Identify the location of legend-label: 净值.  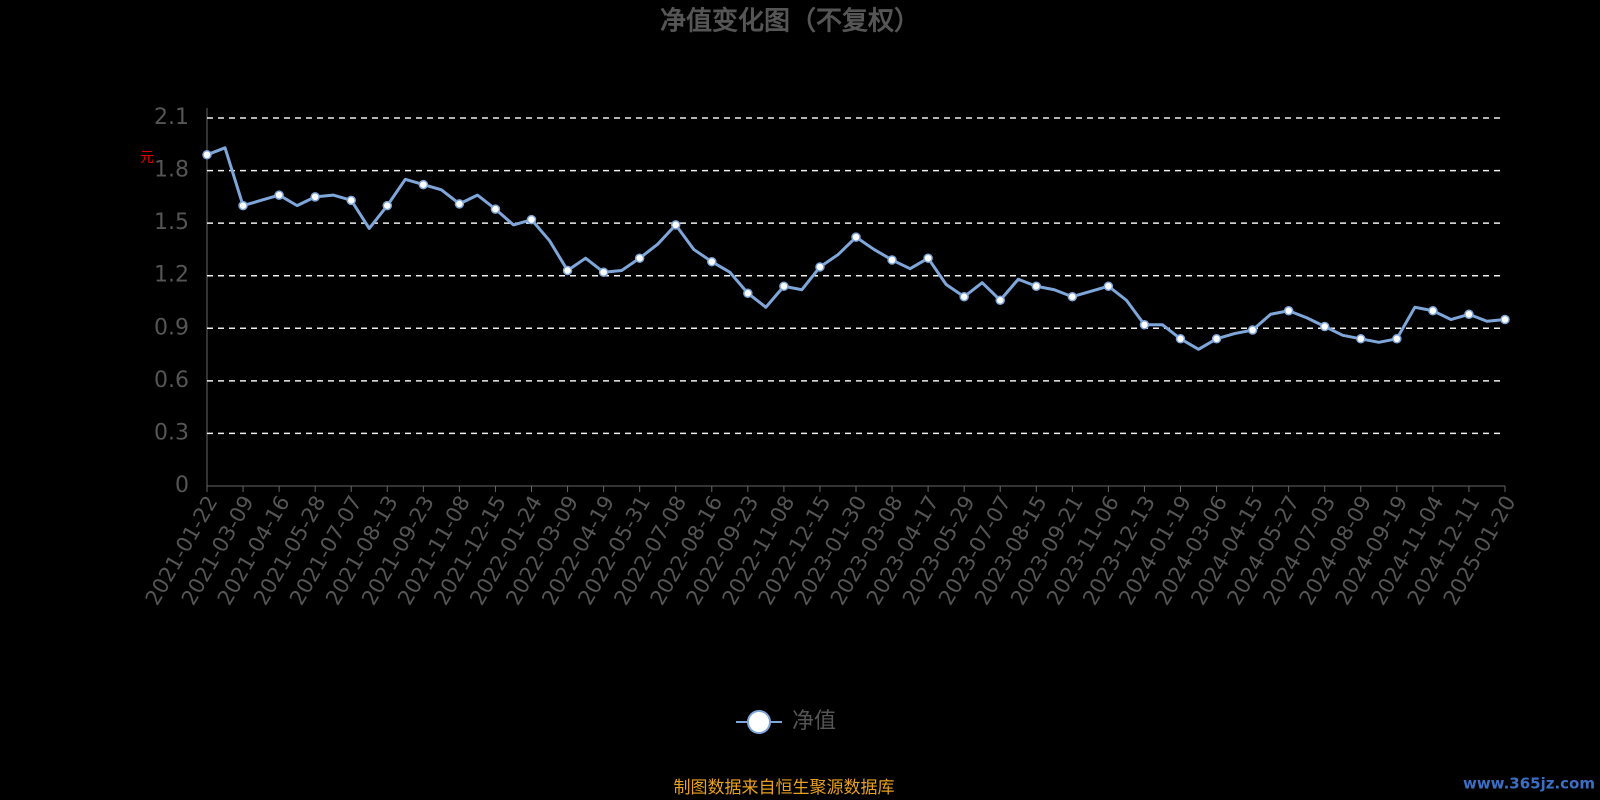
(814, 721).